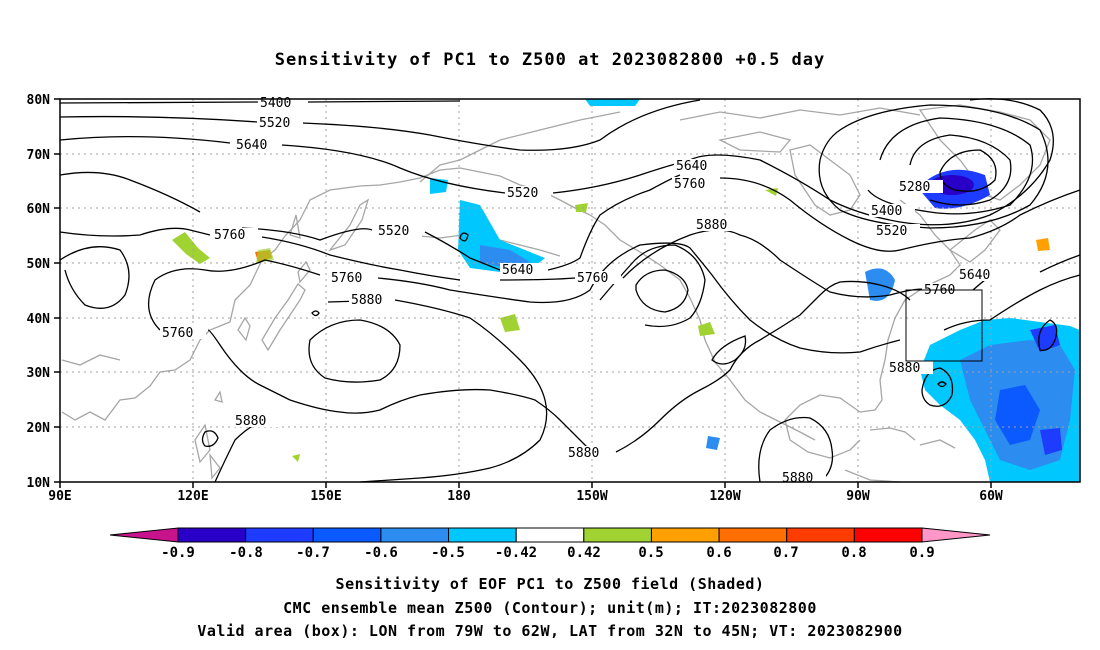 This screenshot has height=650, width=1100. Describe the element at coordinates (381, 553) in the screenshot. I see `colorbar-label: -0.6` at that location.